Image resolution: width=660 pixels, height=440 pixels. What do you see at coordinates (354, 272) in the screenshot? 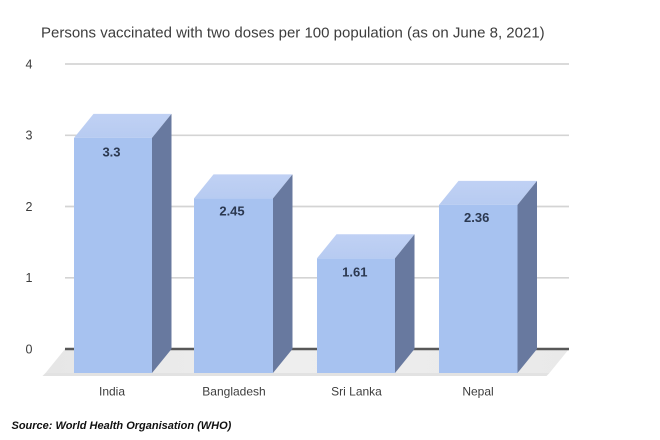
I see `svg-text: 1.61` at bounding box center [354, 272].